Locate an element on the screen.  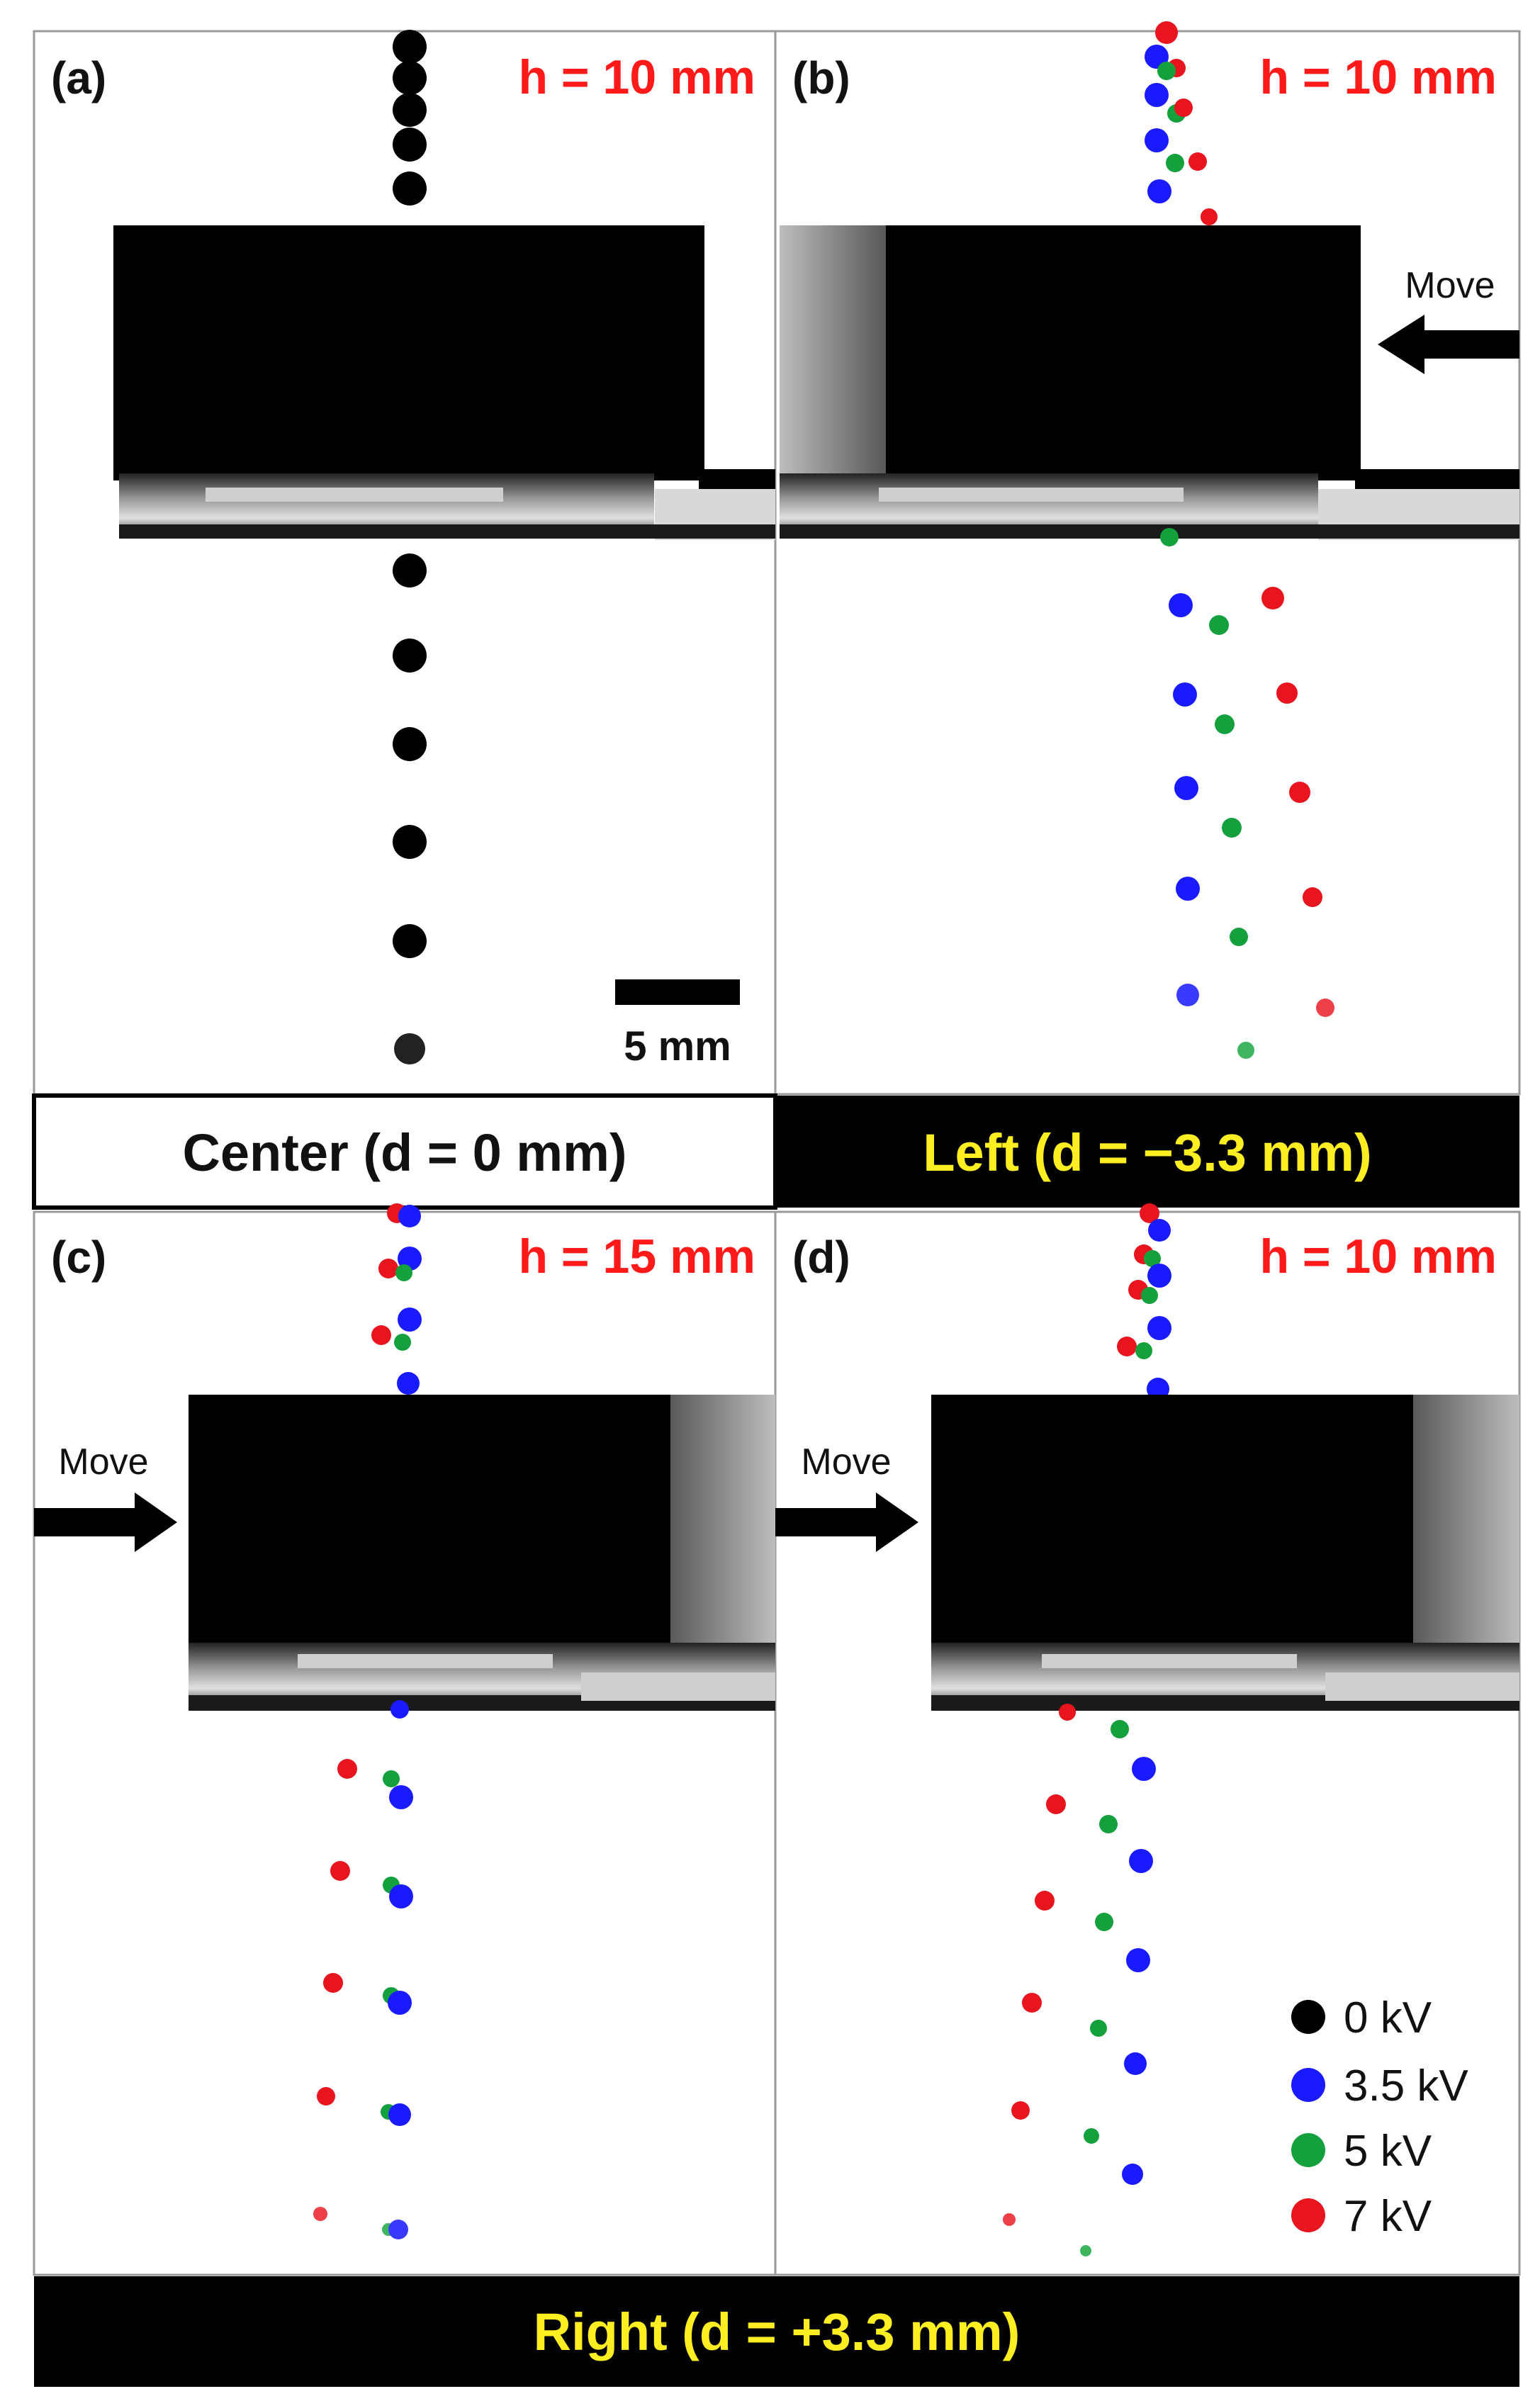
caption-right: Right (d = +3.3 mm) is located at coordinates (776, 2332).